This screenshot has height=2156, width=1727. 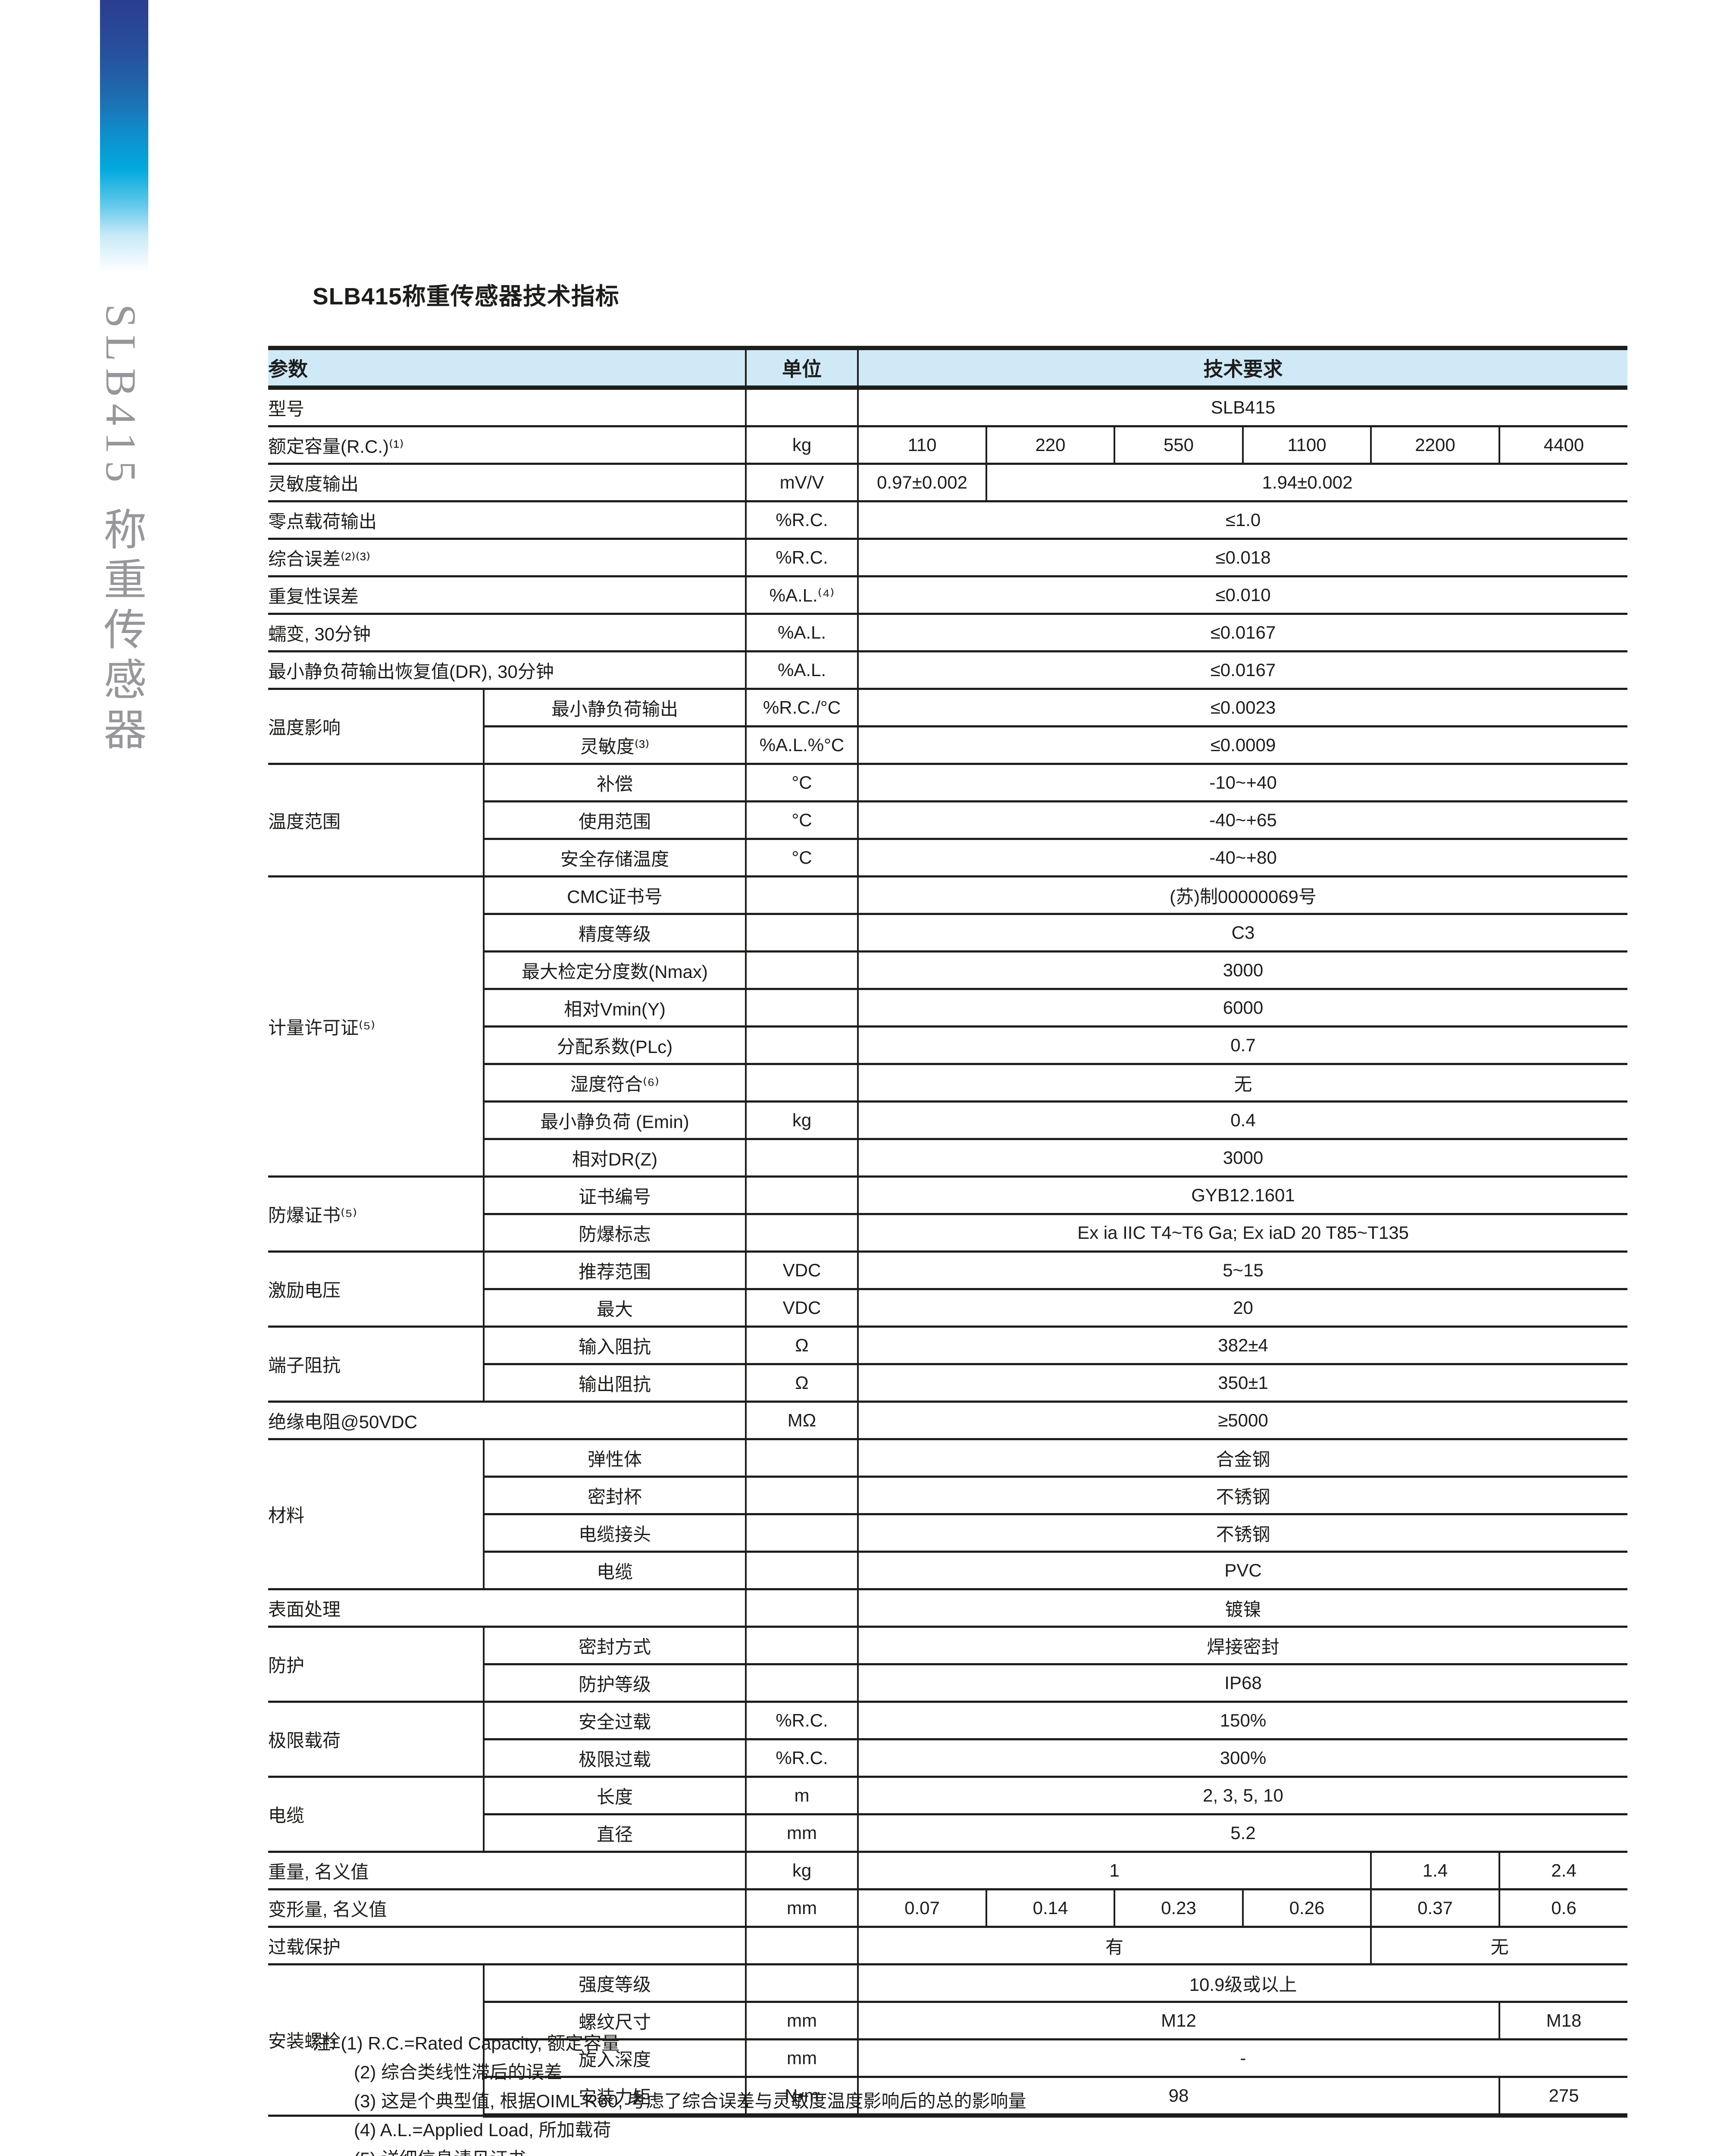 What do you see at coordinates (124, 151) in the screenshot?
I see `sidebar-gradient-bar` at bounding box center [124, 151].